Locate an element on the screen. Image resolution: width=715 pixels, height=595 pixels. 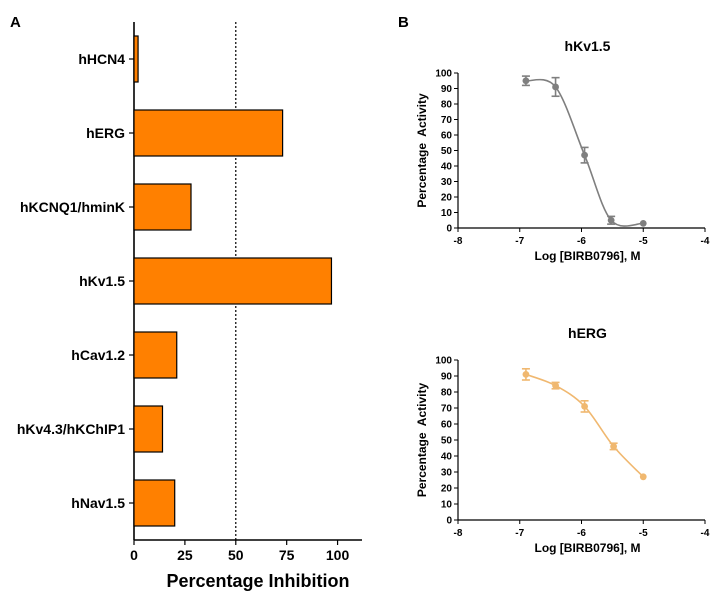
x-tick-label: 75 is located at coordinates (287, 555).